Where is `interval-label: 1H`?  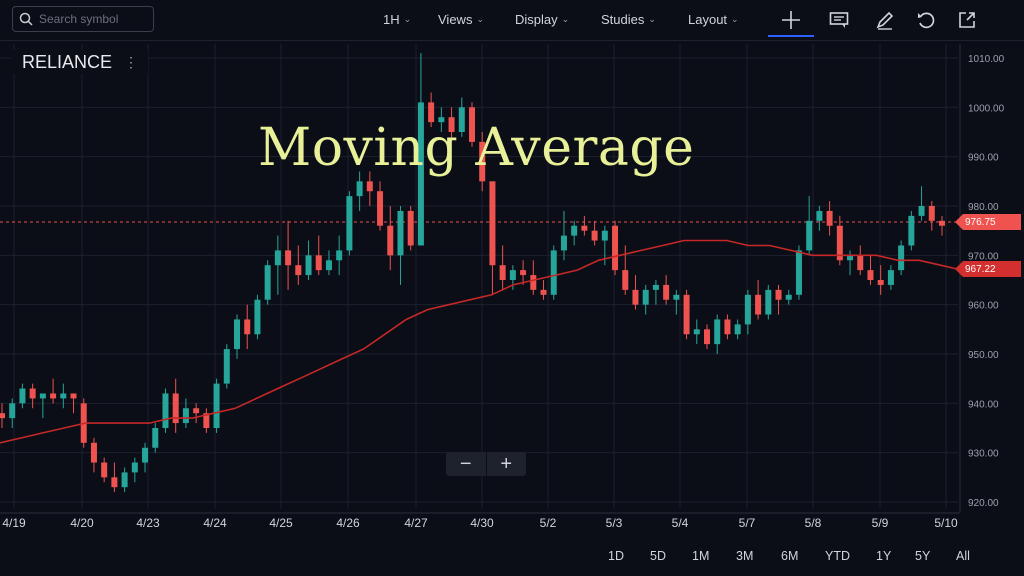
interval-label: 1H is located at coordinates (391, 19).